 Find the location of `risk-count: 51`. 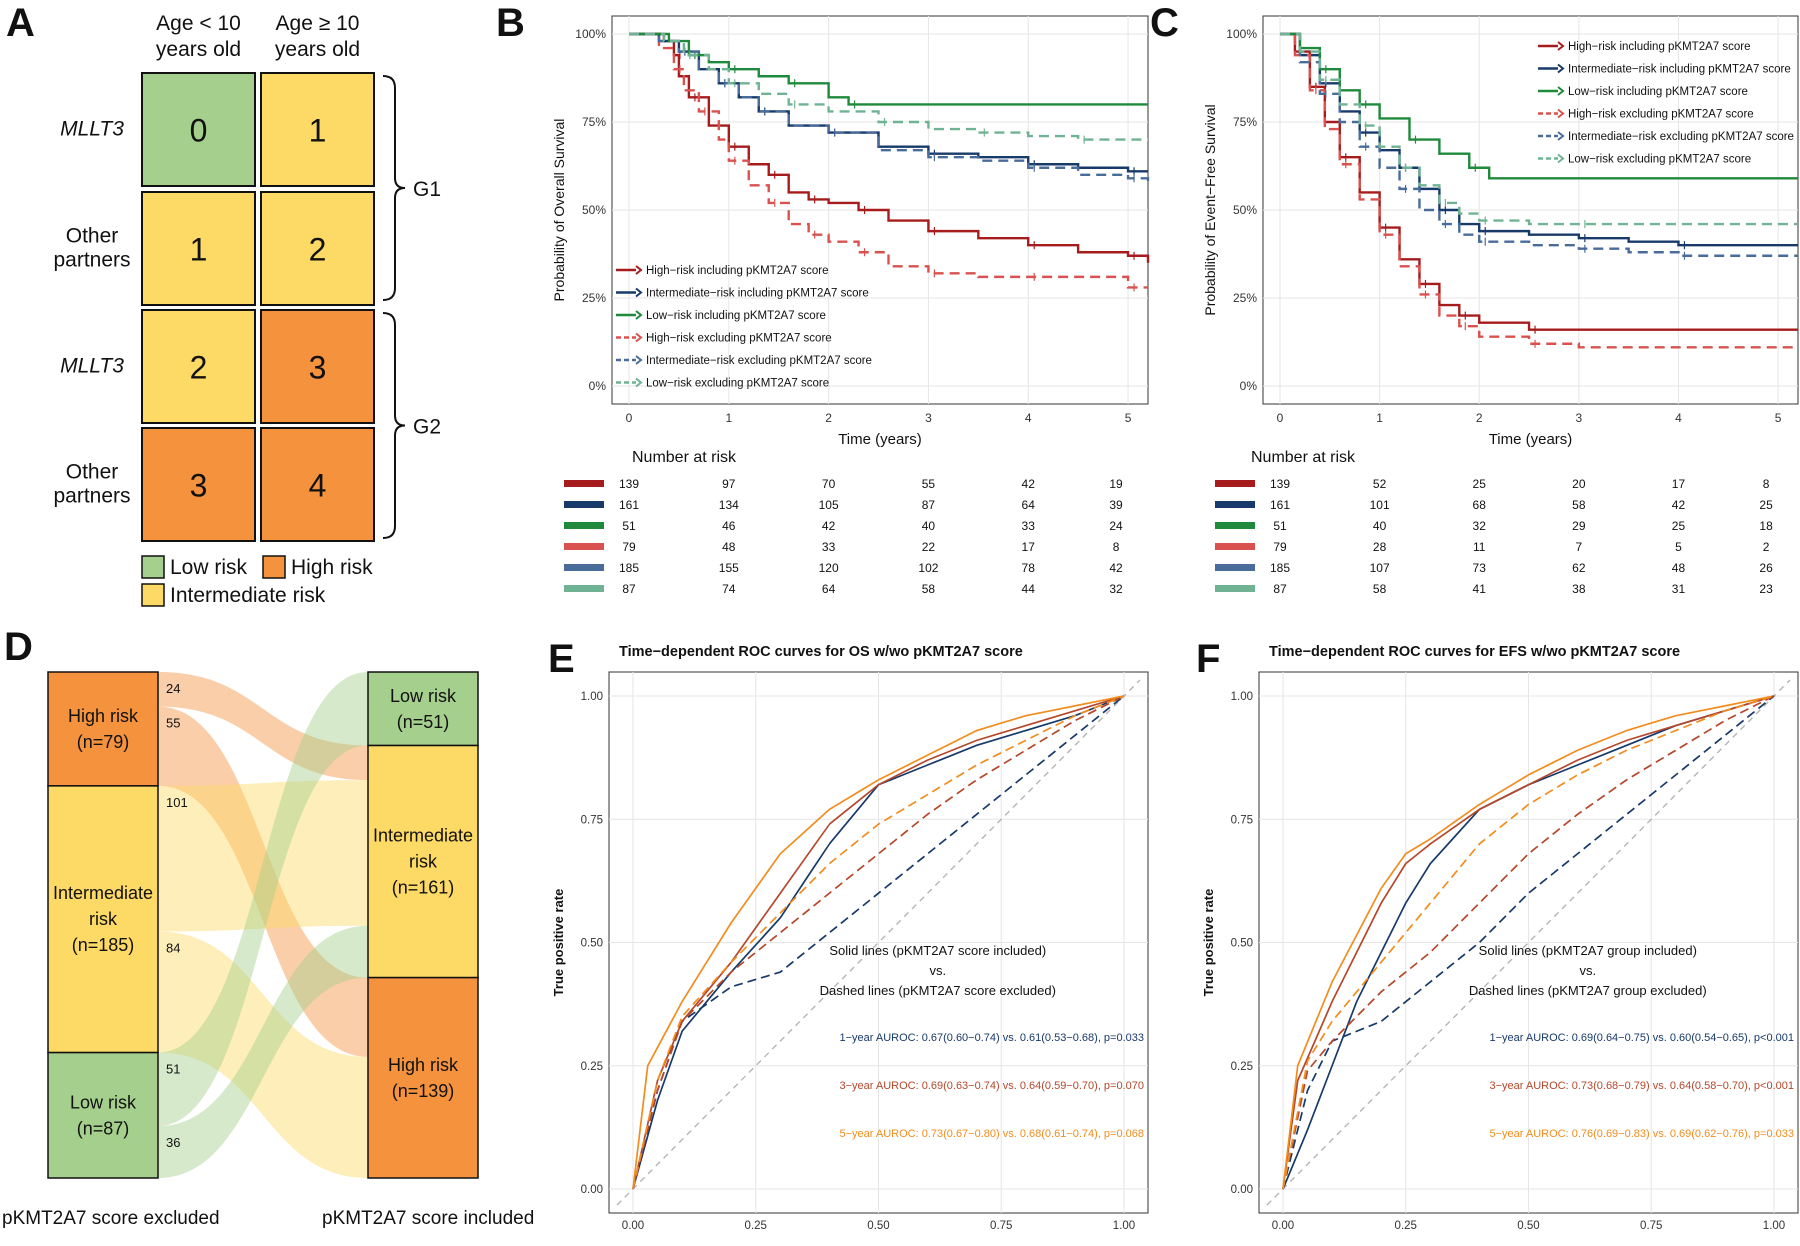

risk-count: 51 is located at coordinates (1280, 526).